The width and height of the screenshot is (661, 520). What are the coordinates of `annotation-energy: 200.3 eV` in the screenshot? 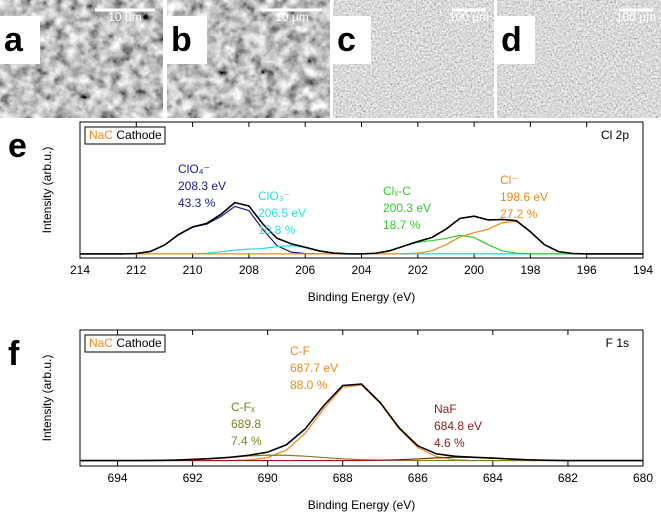 It's located at (407, 208).